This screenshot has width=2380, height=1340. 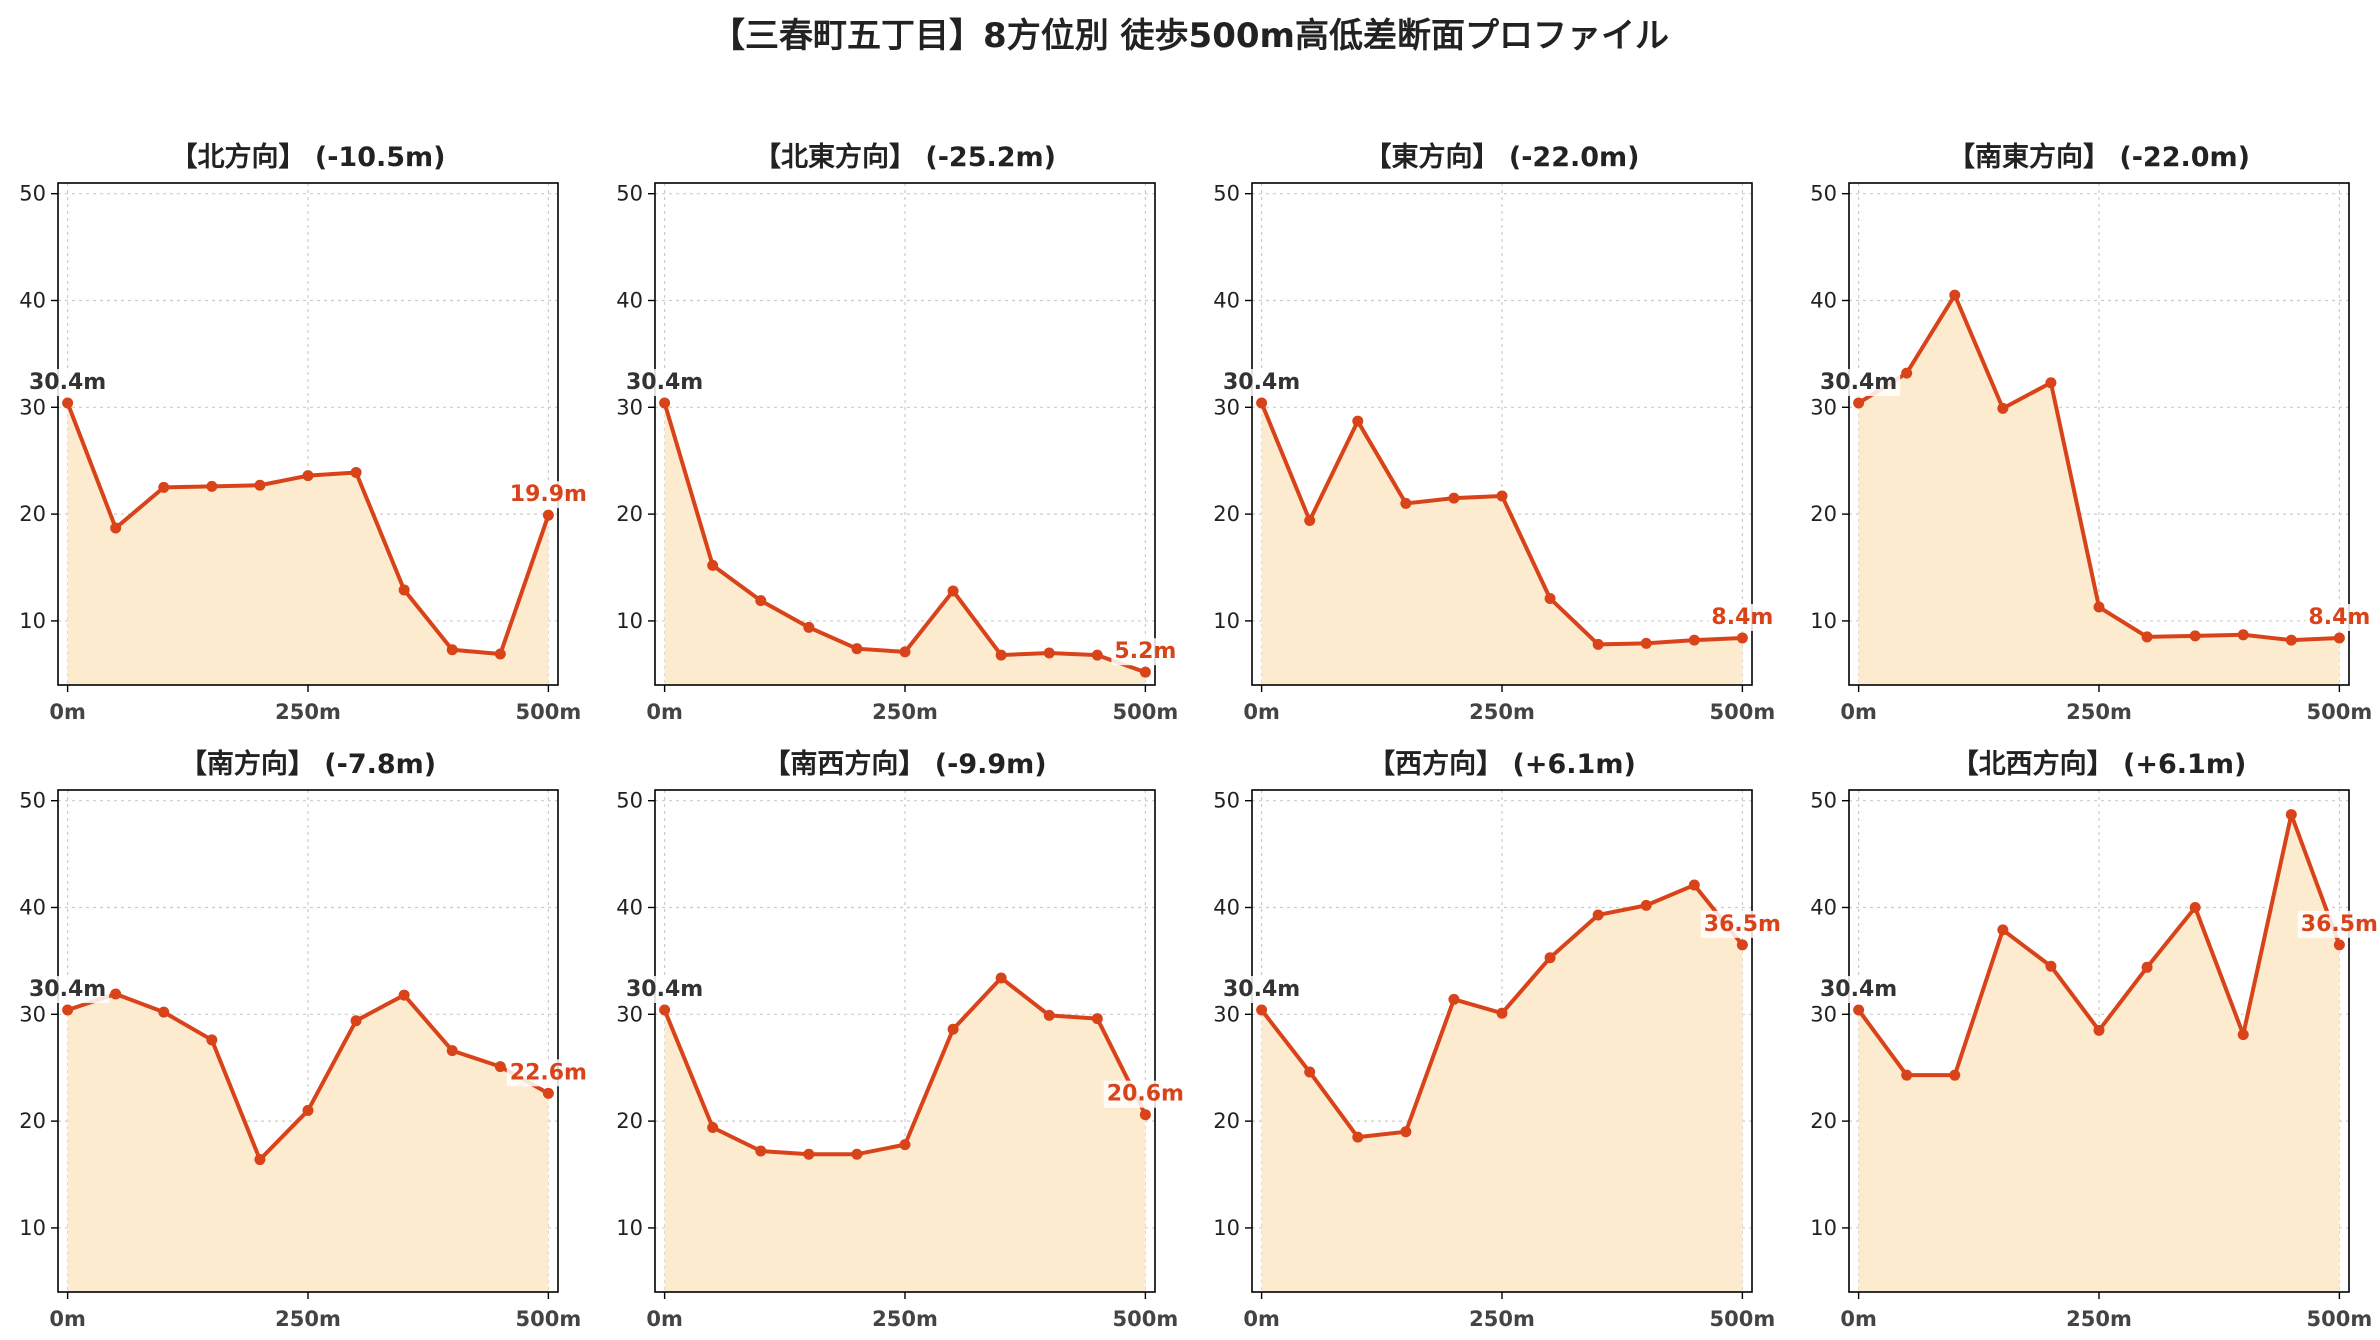 I want to click on end-value-label: 19.9m, so click(x=548, y=494).